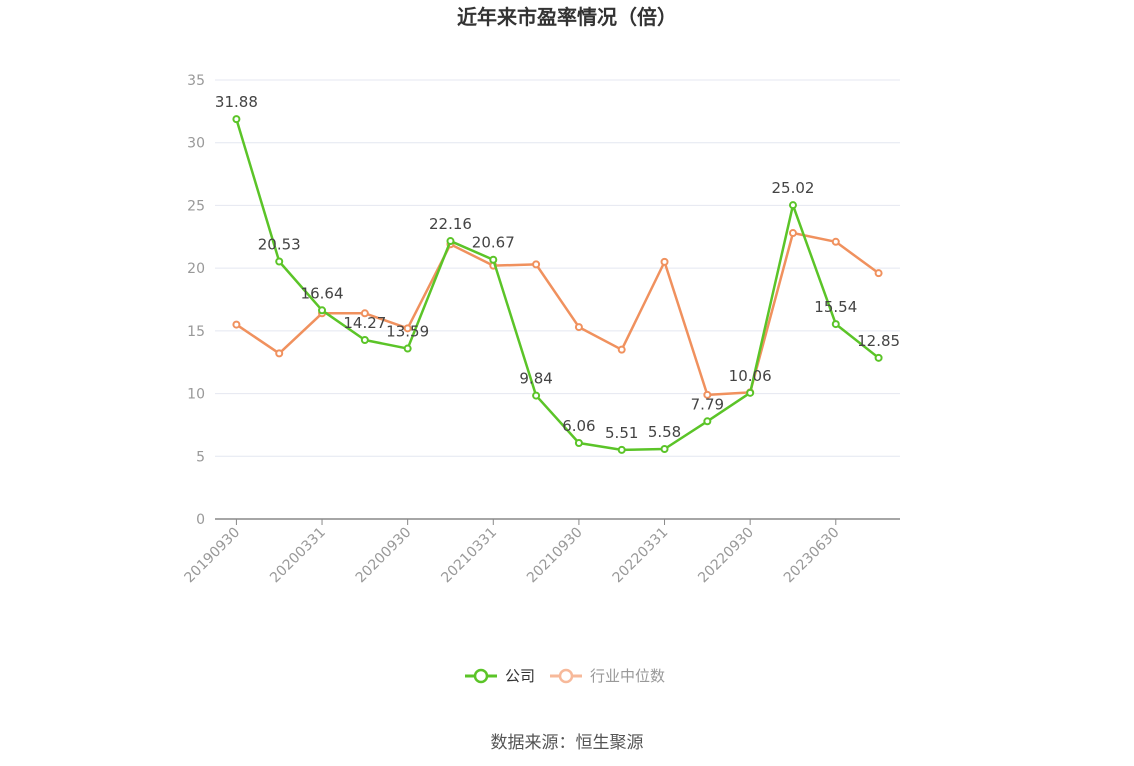  Describe the element at coordinates (213, 556) in the screenshot. I see `x-tick-label: 20190930` at that location.